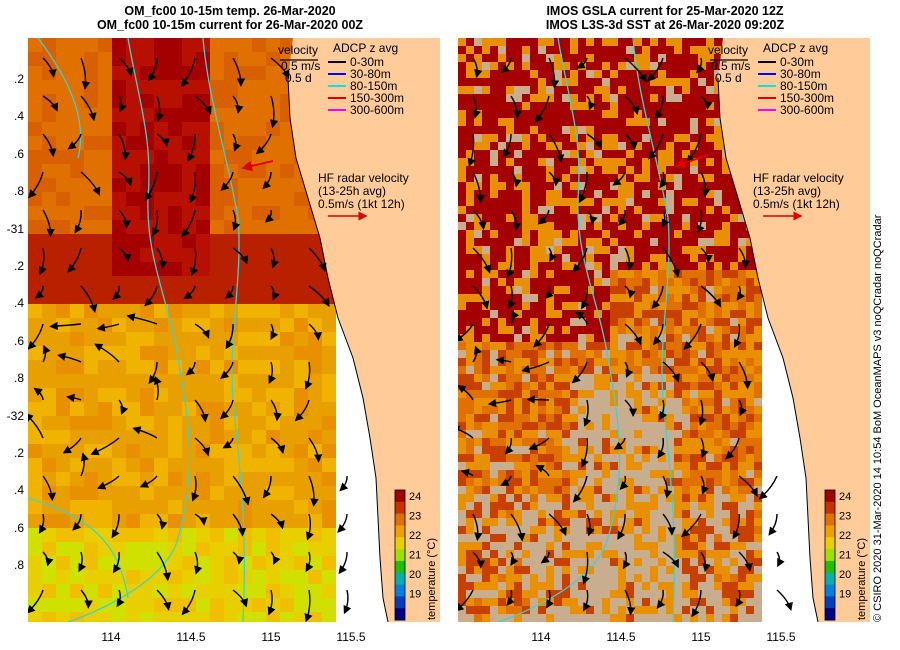  Describe the element at coordinates (15, 228) in the screenshot. I see `y-tick: -31` at that location.